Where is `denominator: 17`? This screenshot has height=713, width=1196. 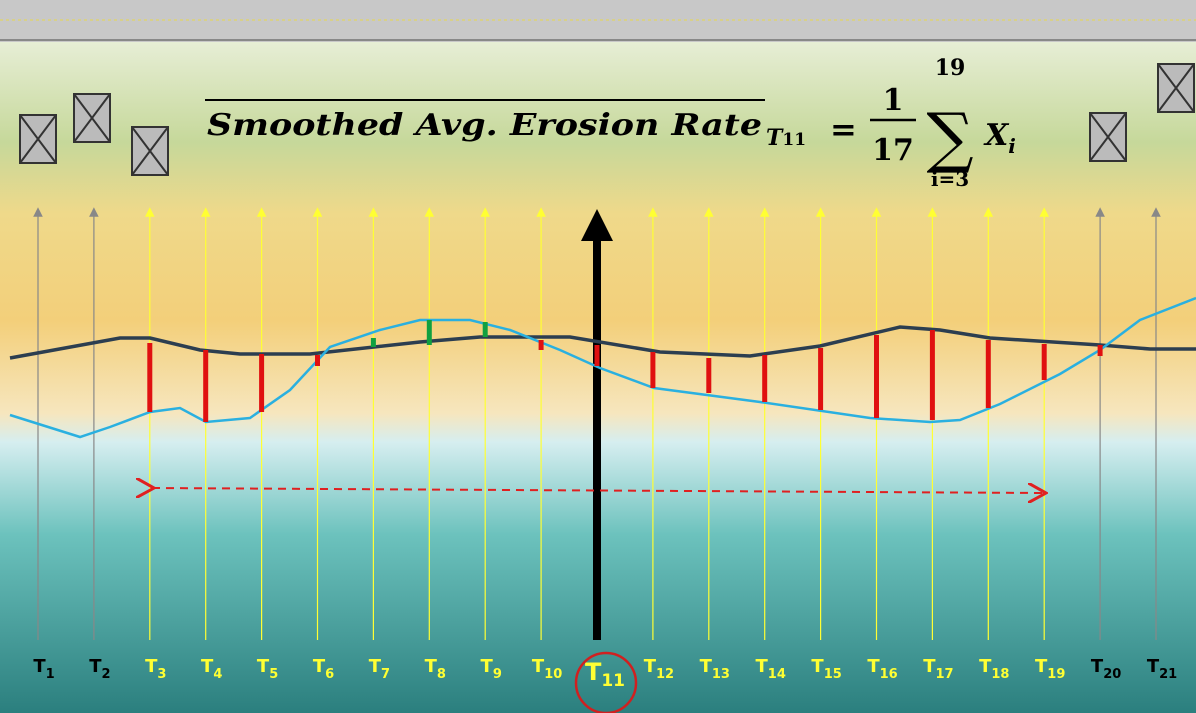 denominator: 17 is located at coordinates (893, 150).